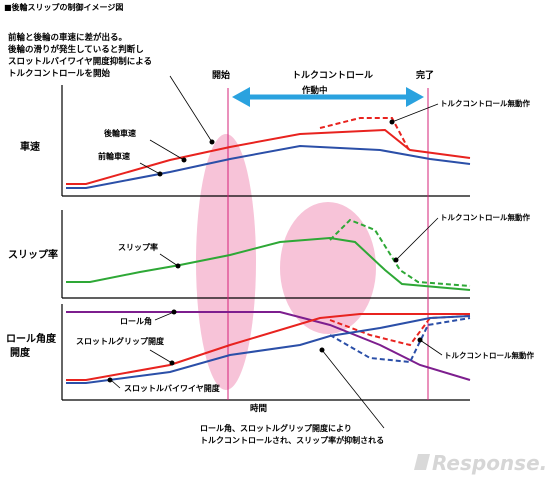  I want to click on end-label: 完了, so click(425, 75).